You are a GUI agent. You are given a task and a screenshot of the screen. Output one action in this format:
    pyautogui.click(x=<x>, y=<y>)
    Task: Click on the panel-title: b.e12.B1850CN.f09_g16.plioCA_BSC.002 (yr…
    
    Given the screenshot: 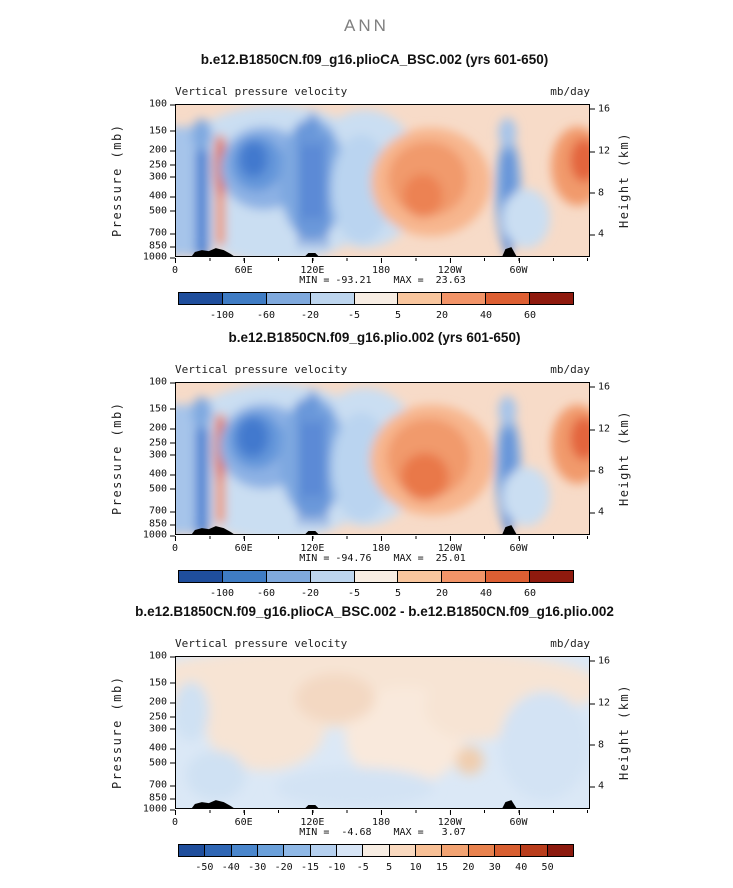 What is the action you would take?
    pyautogui.click(x=374, y=59)
    